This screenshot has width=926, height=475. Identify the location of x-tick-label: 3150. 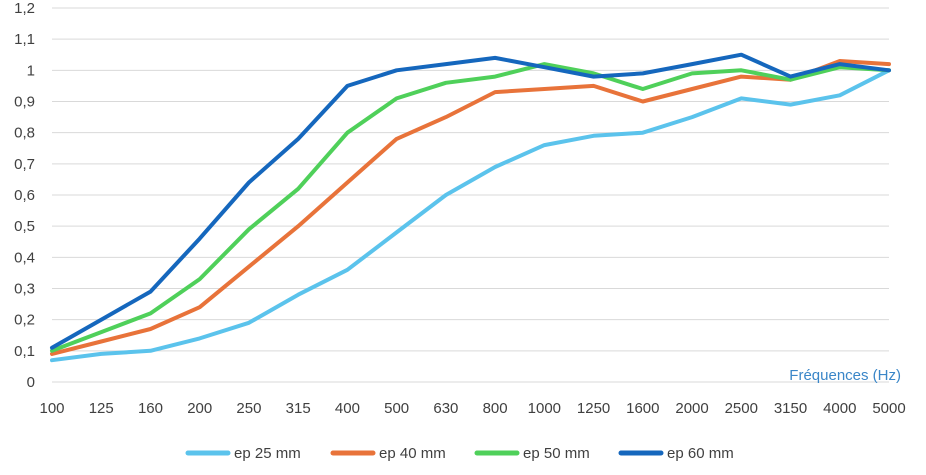
(790, 408).